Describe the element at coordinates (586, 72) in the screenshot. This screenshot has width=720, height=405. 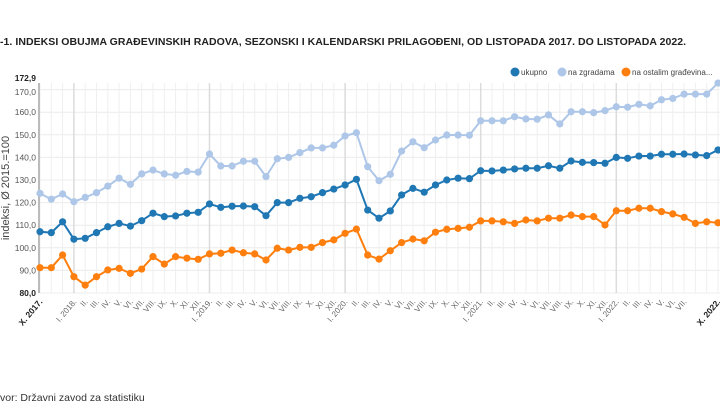
I see `legend-item: na zgradama` at that location.